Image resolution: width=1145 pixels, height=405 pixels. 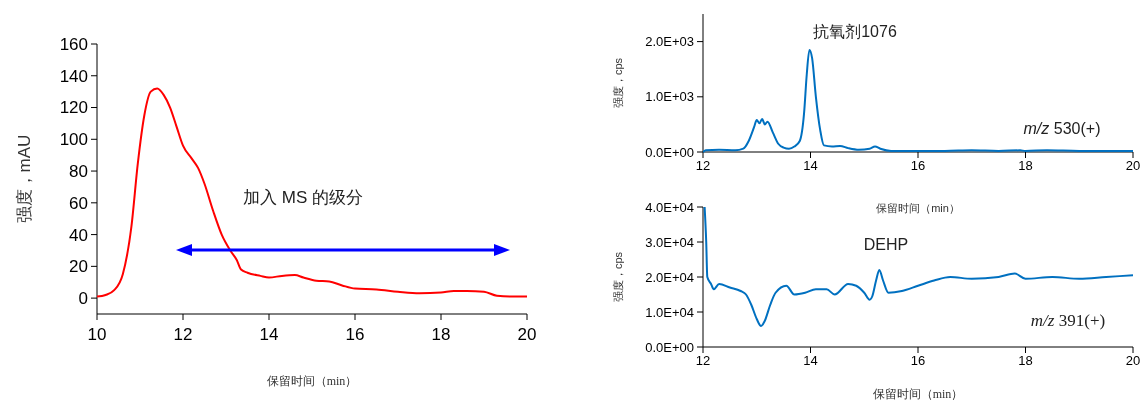 What do you see at coordinates (669, 97) in the screenshot?
I see `y-tick-label: 1.0E+03` at bounding box center [669, 97].